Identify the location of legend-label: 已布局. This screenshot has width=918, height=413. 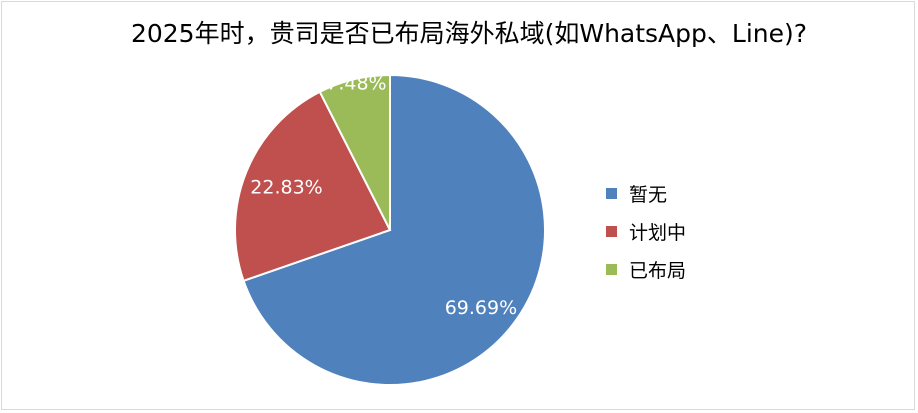
(658, 270).